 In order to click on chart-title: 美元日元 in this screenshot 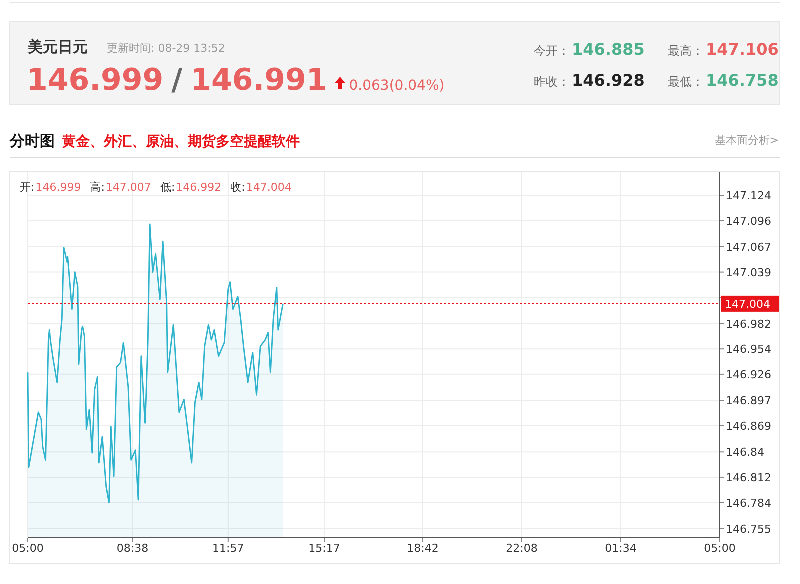, I will do `click(57, 47)`.